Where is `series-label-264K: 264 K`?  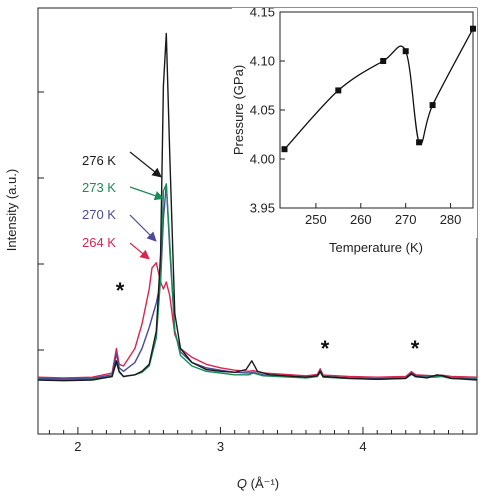 series-label-264K: 264 K is located at coordinates (99, 242).